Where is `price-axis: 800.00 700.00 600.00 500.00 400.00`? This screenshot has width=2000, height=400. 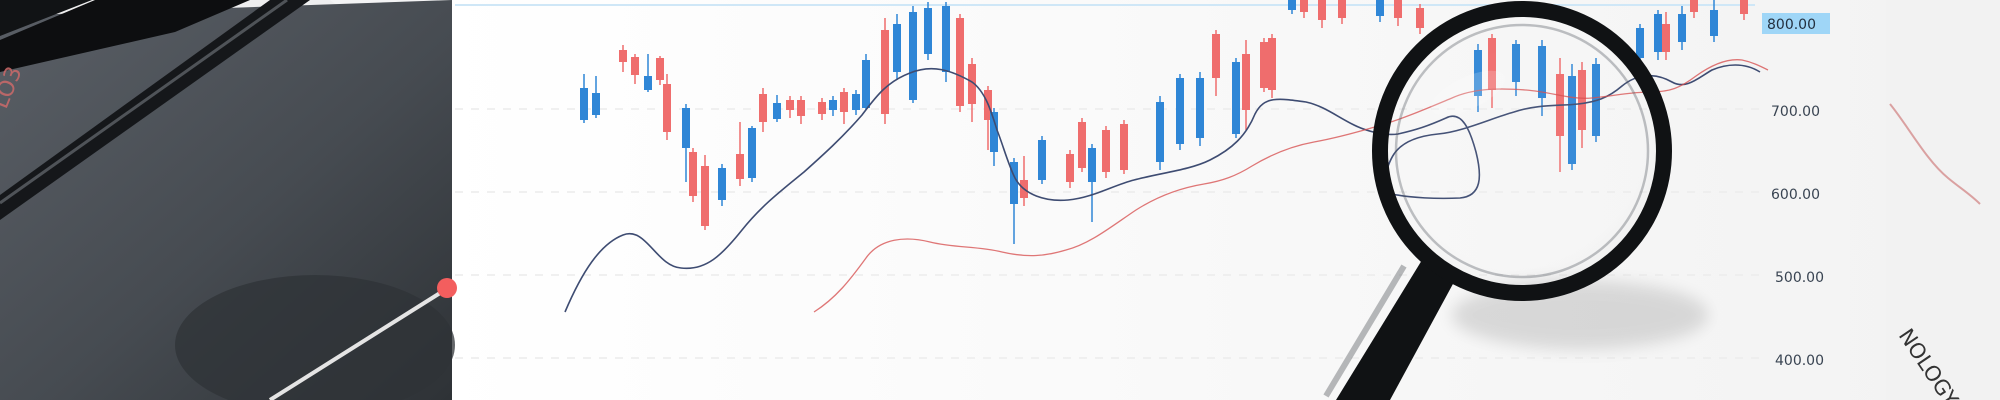
price-axis: 800.00 700.00 600.00 500.00 400.00 is located at coordinates (1796, 191).